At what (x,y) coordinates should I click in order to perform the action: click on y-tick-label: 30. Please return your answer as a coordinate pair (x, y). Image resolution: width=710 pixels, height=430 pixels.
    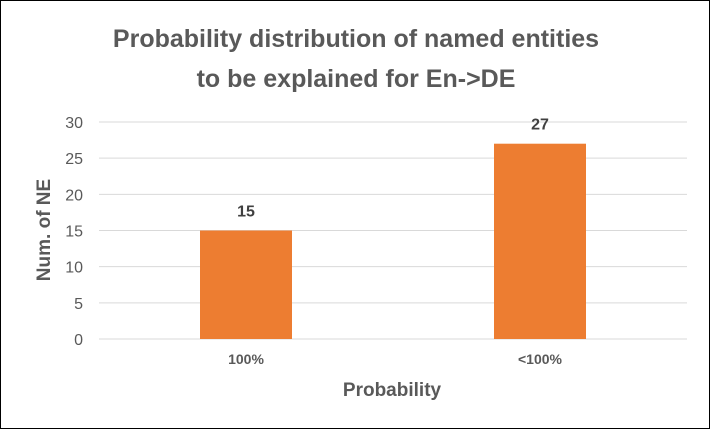
    Looking at the image, I should click on (74, 123).